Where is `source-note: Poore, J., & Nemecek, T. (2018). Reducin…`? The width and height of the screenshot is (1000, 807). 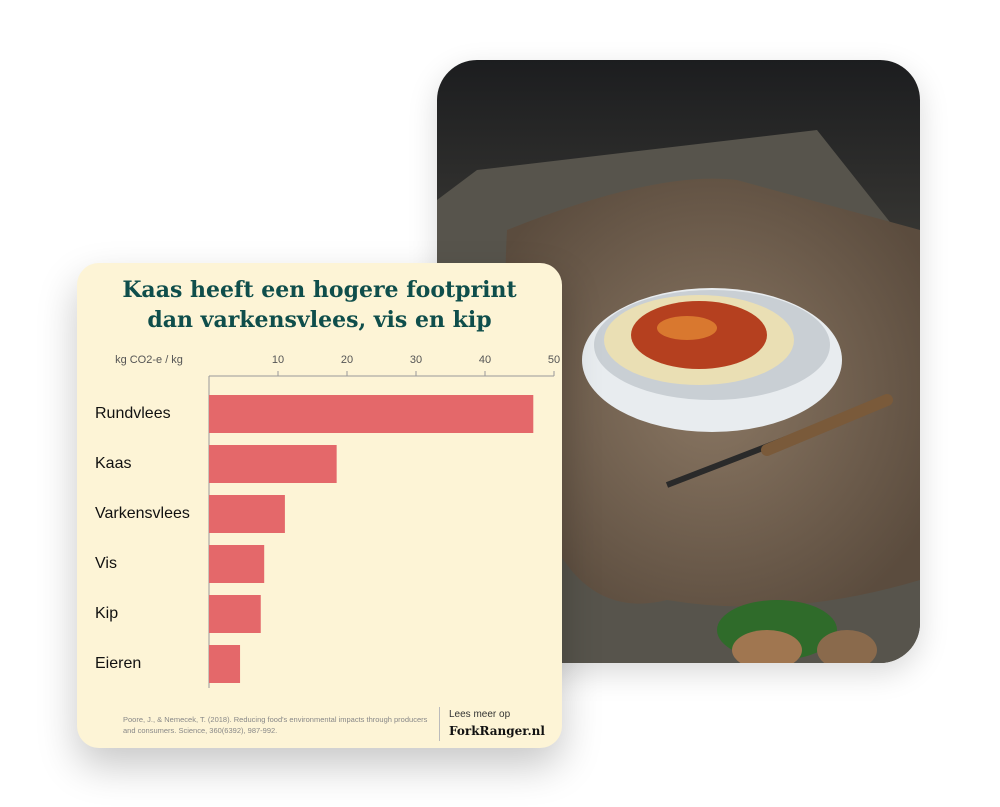 source-note: Poore, J., & Nemecek, T. (2018). Reducin… is located at coordinates (275, 725).